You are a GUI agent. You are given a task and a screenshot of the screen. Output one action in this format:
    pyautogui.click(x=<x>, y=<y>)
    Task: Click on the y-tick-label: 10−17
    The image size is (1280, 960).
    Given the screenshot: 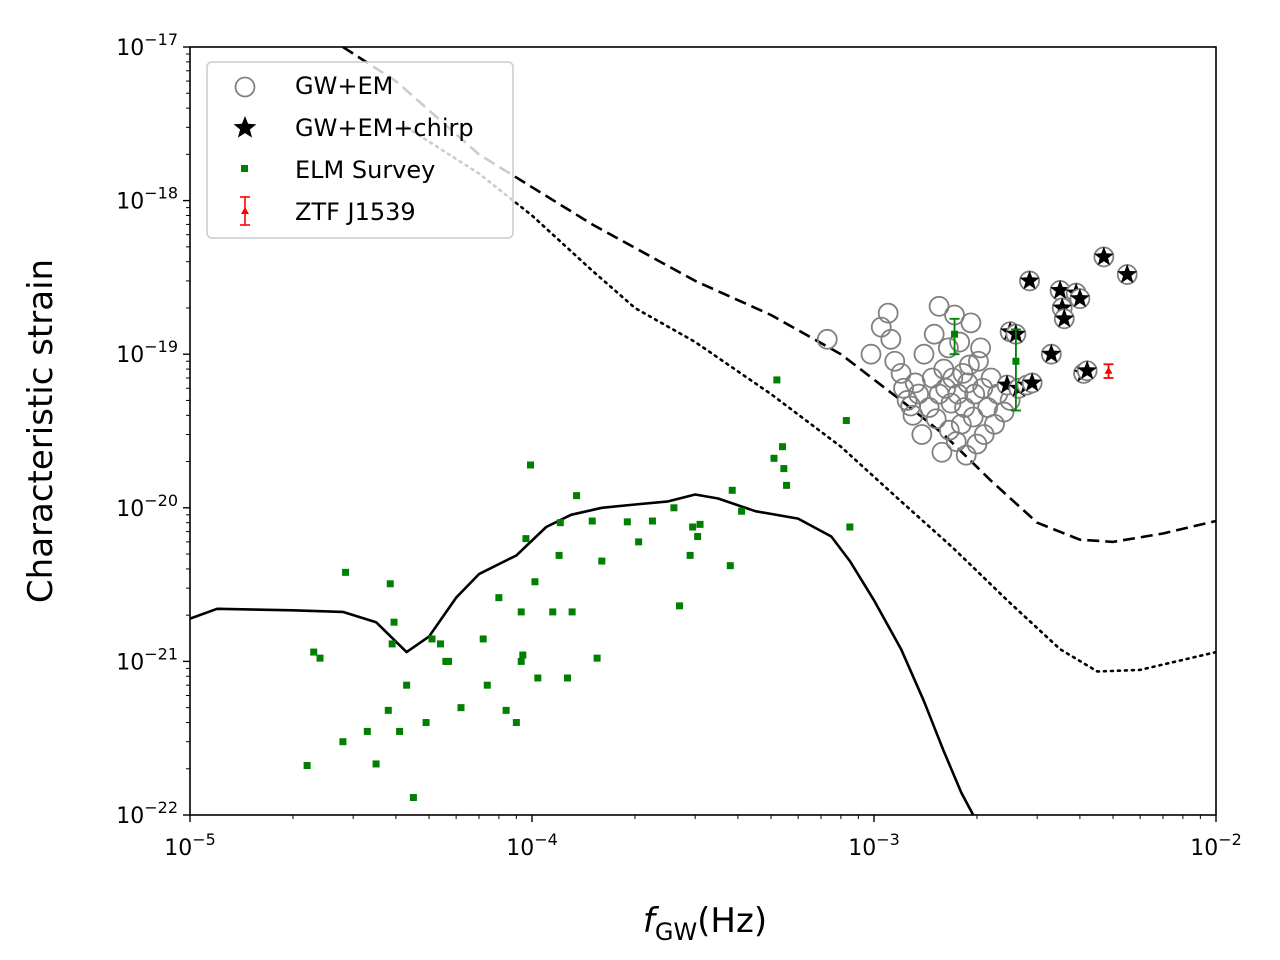 What is the action you would take?
    pyautogui.click(x=147, y=45)
    